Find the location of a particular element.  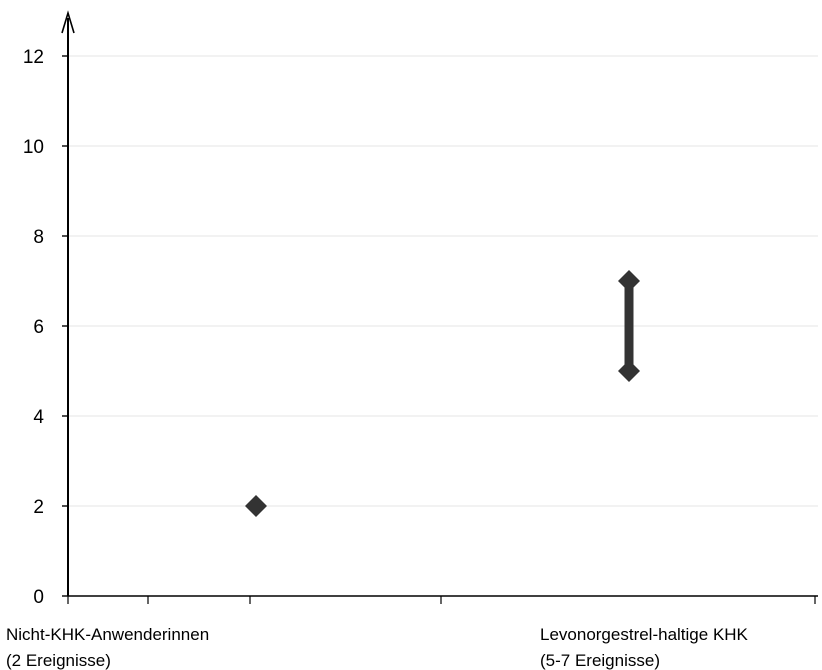

y-tick-label-12: 12 is located at coordinates (33, 57).